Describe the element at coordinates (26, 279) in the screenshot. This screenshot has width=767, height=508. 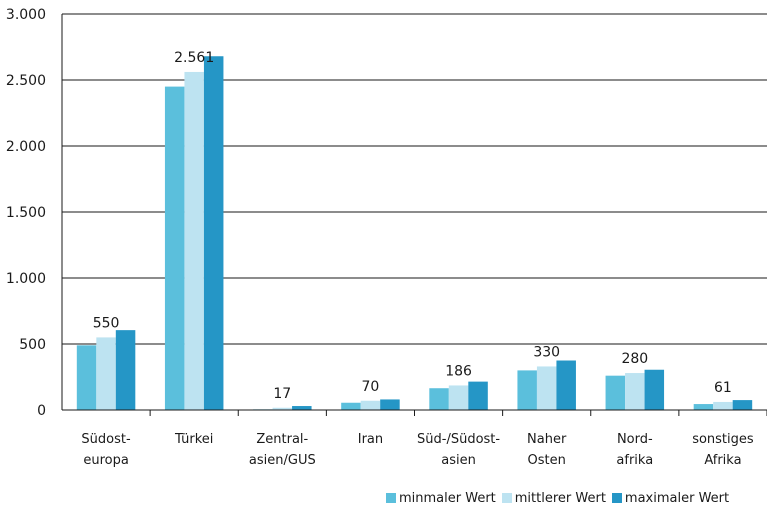
I see `y-tick-label: 1.000` at that location.